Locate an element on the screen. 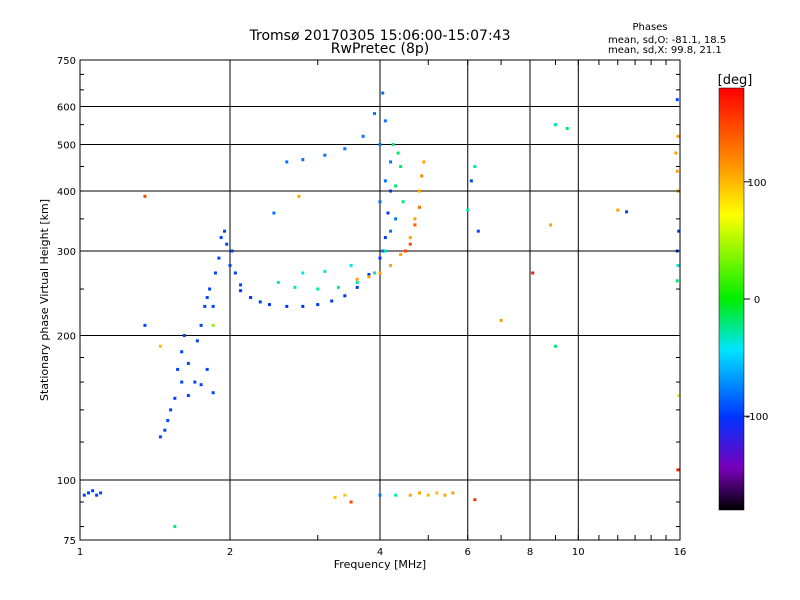  x-tick-label: 1 is located at coordinates (80, 552).